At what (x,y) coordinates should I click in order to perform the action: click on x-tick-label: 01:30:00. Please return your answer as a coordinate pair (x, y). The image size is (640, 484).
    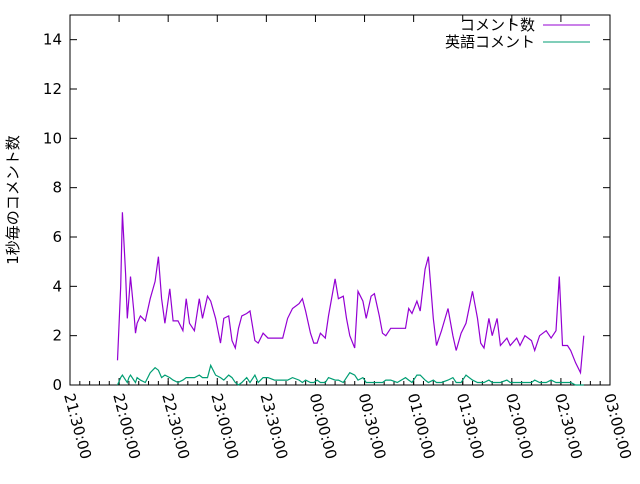
    Looking at the image, I should click on (470, 426).